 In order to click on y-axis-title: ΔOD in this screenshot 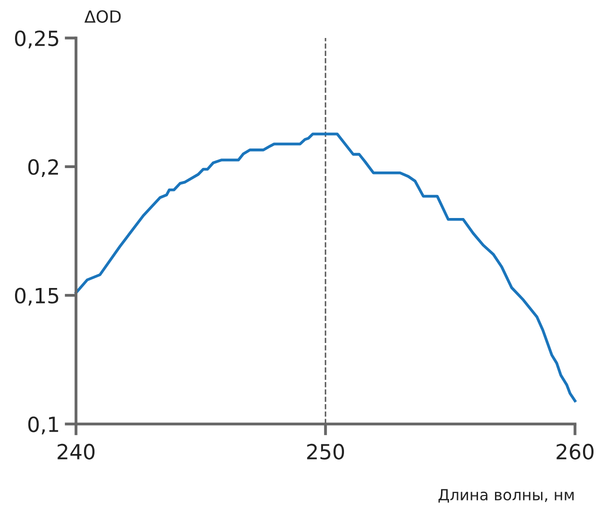, I will do `click(102, 16)`.